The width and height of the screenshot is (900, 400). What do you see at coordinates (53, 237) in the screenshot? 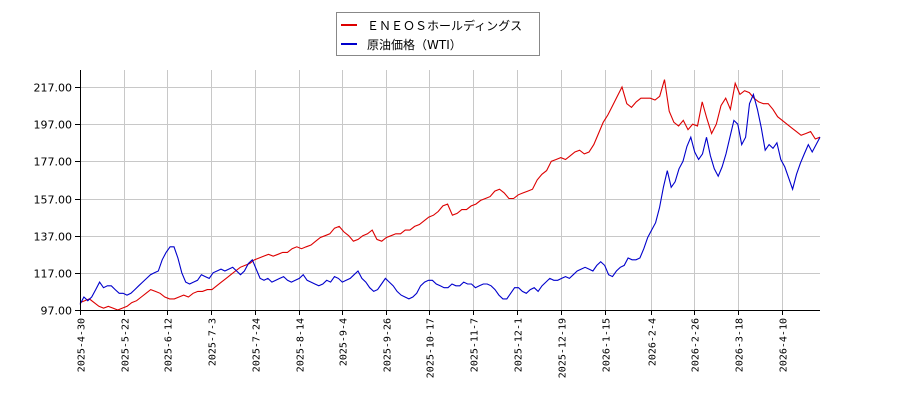
I see `y-tick-label: 137.00` at bounding box center [53, 237].